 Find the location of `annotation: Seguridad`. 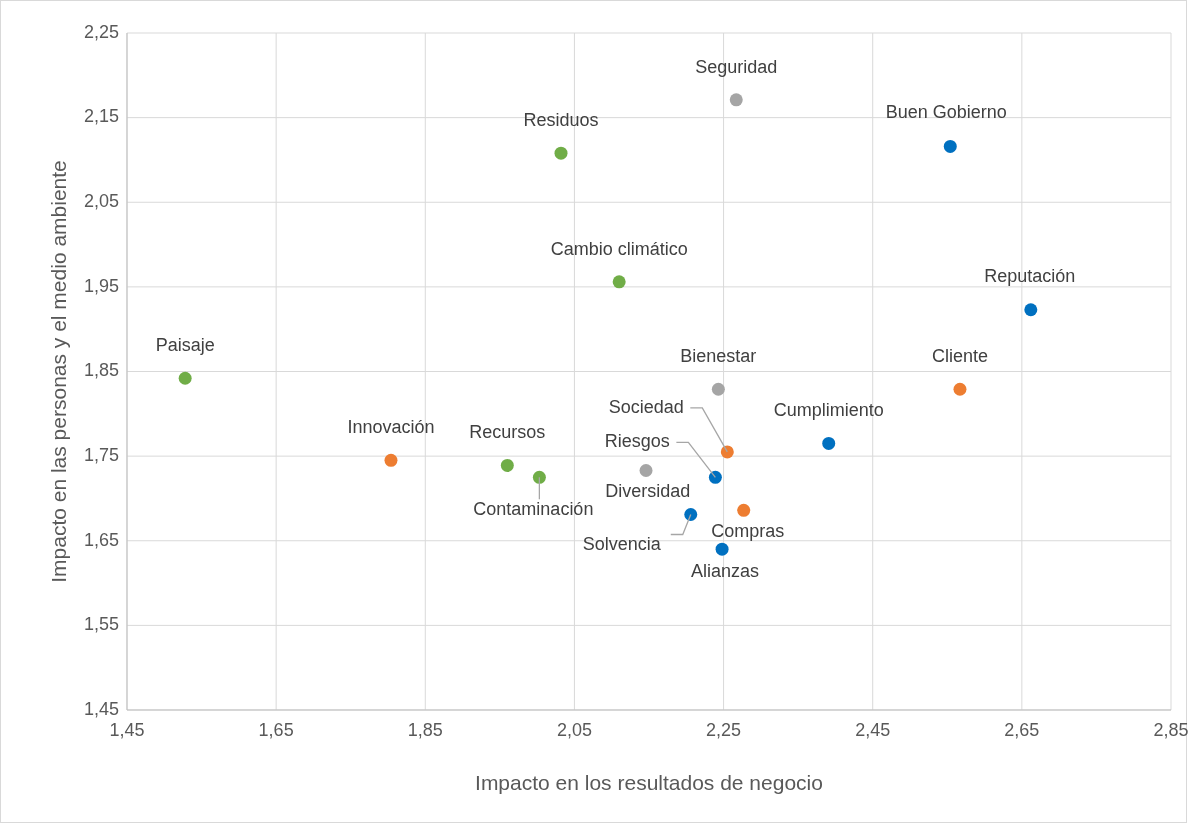

annotation: Seguridad is located at coordinates (736, 66).